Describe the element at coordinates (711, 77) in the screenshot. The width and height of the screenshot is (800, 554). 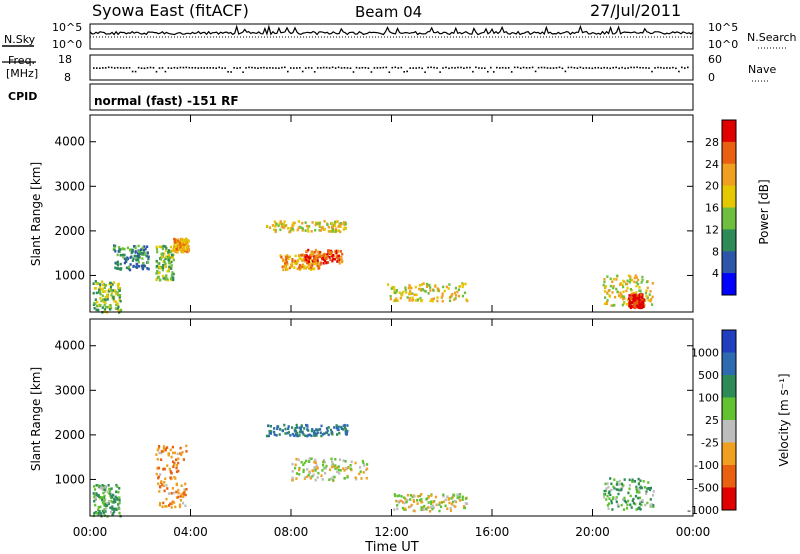
I see `nave-tick-bottom: 0` at that location.